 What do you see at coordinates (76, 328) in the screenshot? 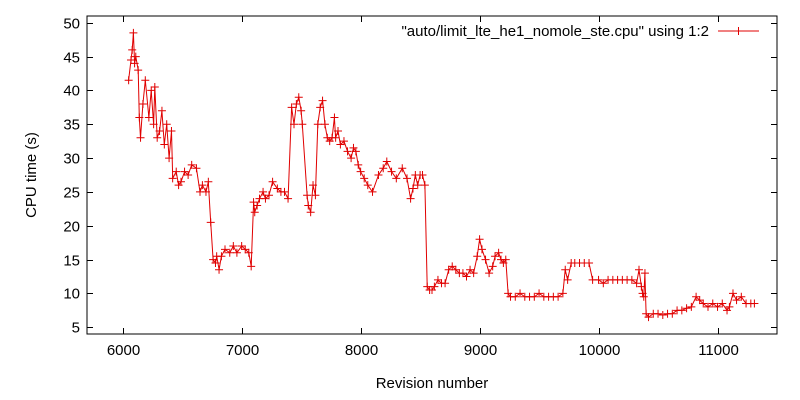
I see `y-tick-label: 5` at bounding box center [76, 328].